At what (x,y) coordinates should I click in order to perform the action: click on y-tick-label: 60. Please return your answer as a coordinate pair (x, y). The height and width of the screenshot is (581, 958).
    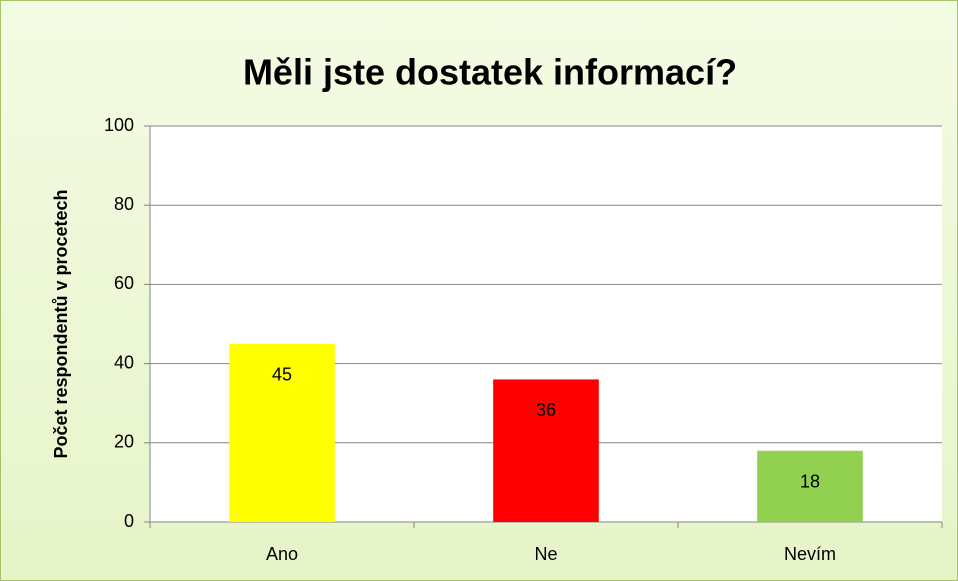
    Looking at the image, I should click on (124, 283).